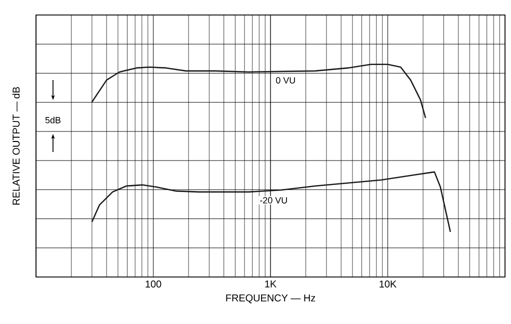  Describe the element at coordinates (271, 299) in the screenshot. I see `x-axis-title: FREQUENCY — Hz` at that location.